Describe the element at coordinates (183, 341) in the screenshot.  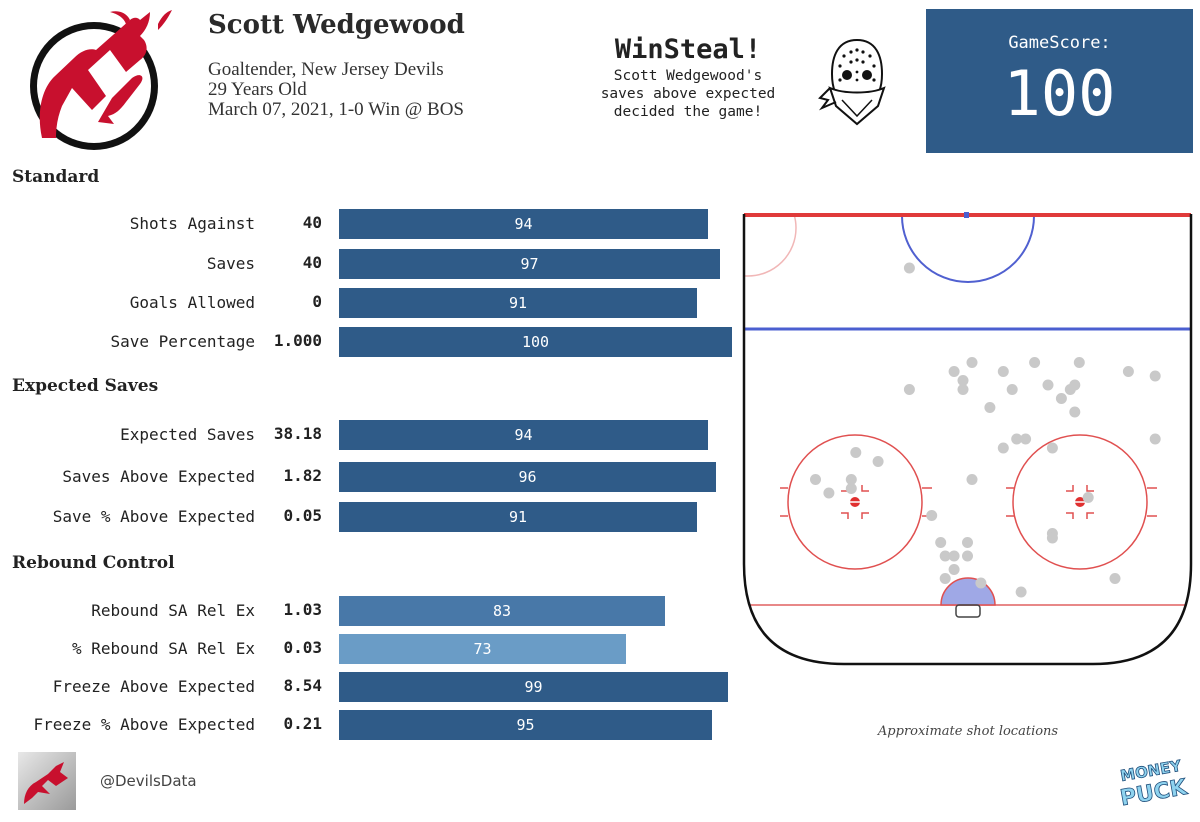
I see `stat-label: Save Percentage` at that location.